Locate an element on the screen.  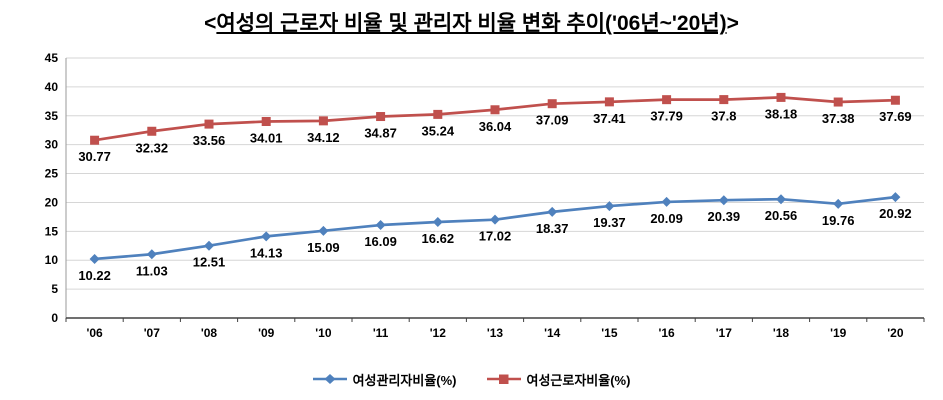
data-label: 37.38 is located at coordinates (838, 118).